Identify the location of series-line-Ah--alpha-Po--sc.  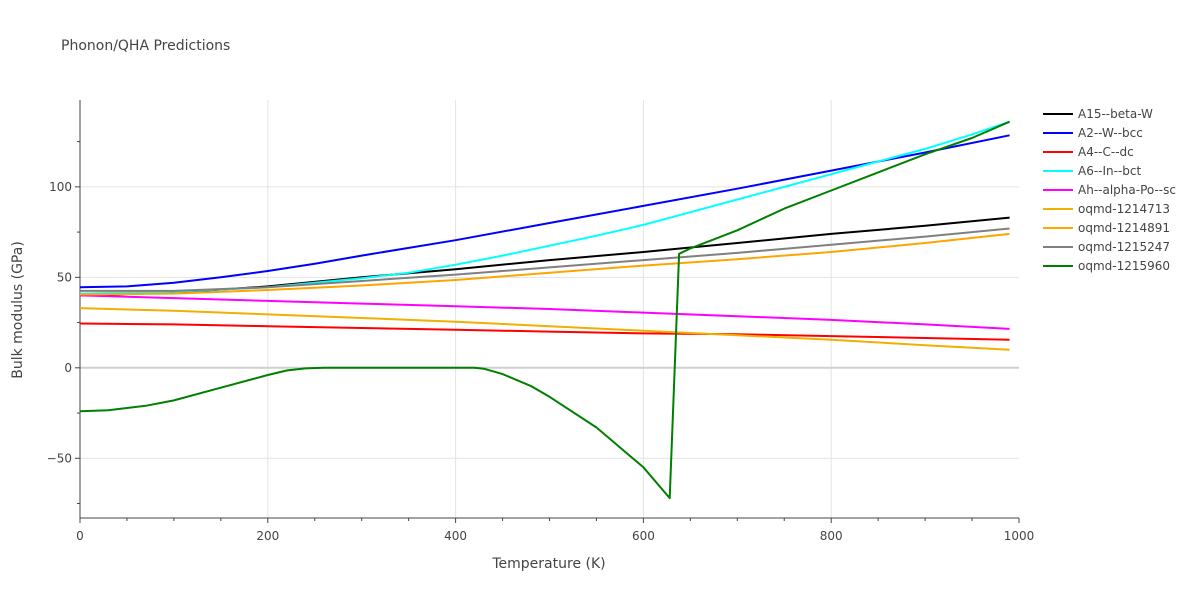
(544, 312).